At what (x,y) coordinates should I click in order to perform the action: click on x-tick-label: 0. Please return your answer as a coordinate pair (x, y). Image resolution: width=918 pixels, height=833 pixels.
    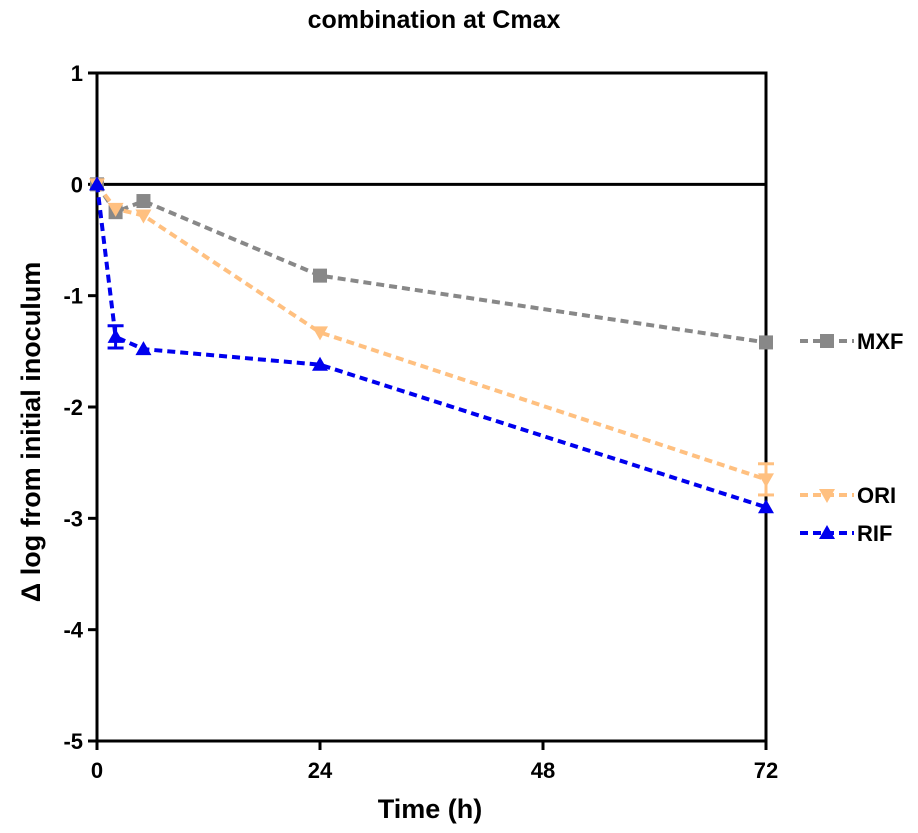
    Looking at the image, I should click on (97, 770).